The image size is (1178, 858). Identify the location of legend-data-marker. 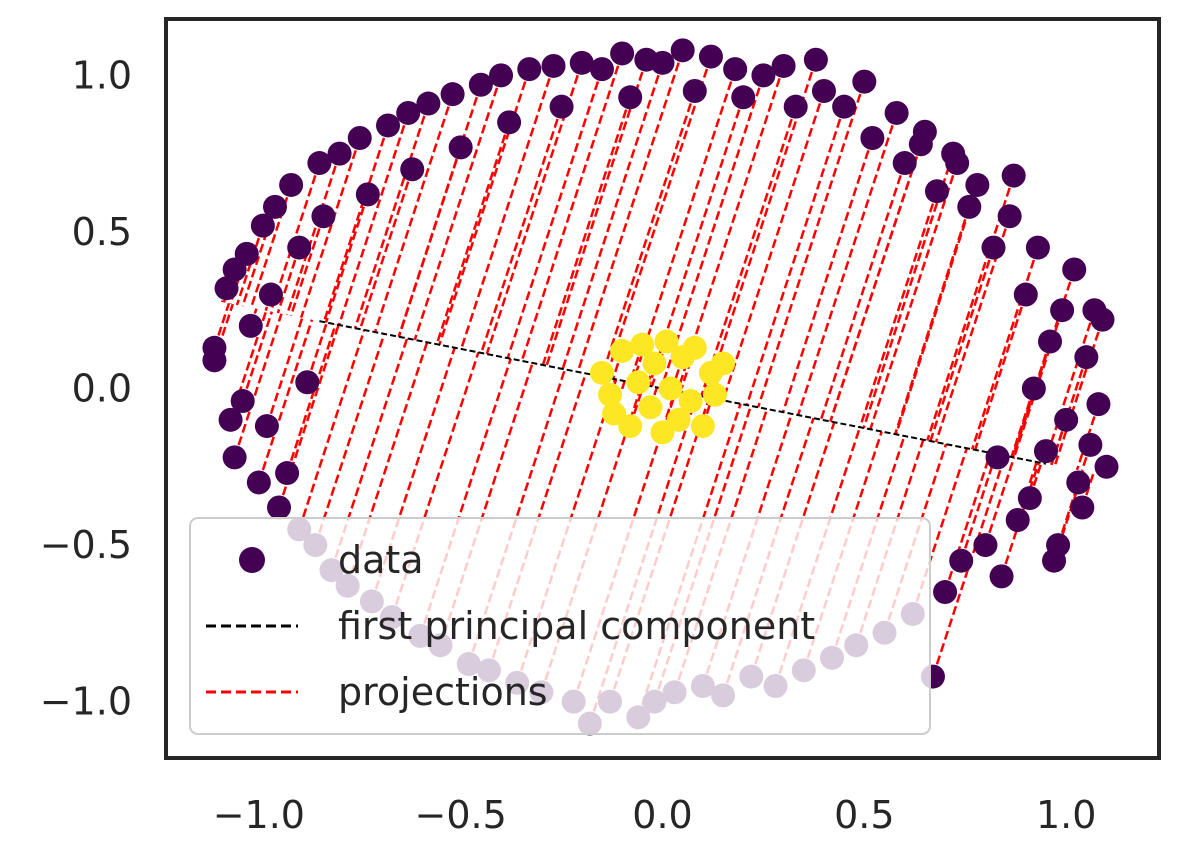
(252, 560).